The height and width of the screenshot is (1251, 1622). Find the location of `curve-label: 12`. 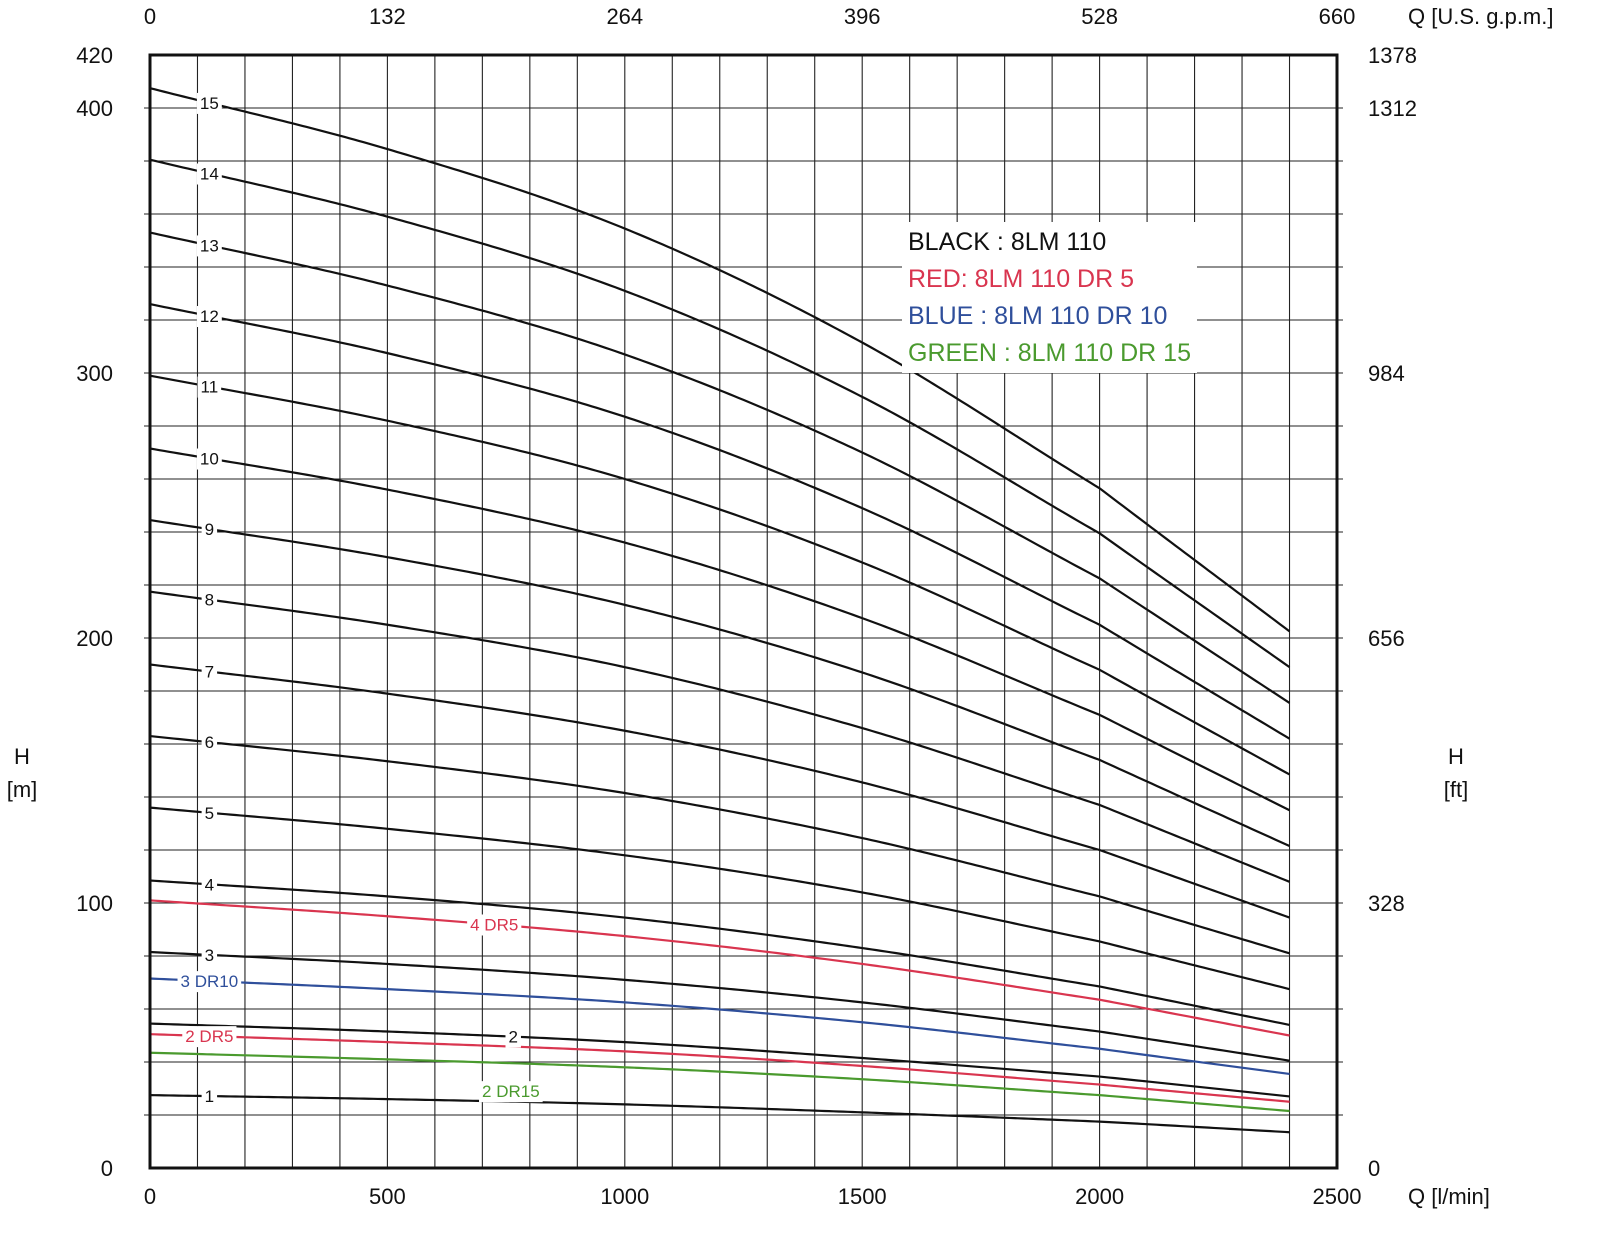

curve-label: 12 is located at coordinates (209, 316).